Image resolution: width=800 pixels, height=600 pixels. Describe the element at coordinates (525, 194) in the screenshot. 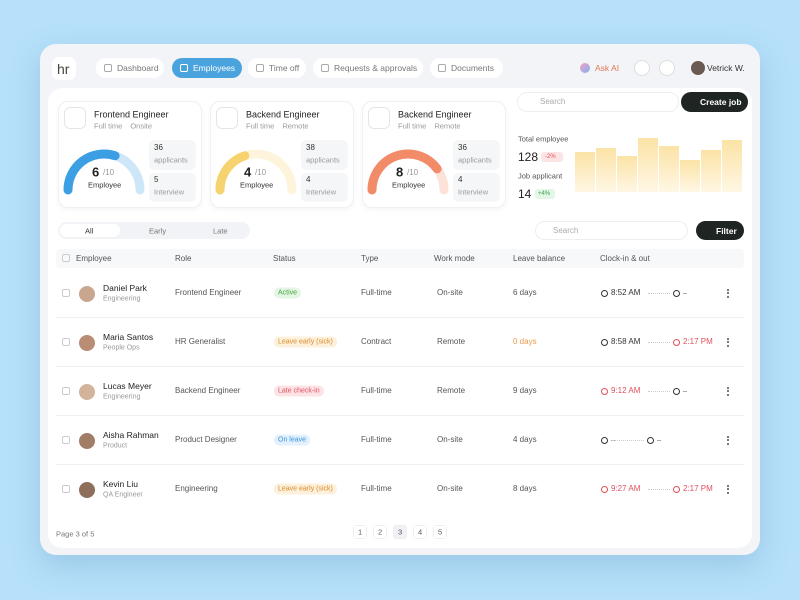

I see `applicant-value: 14` at that location.